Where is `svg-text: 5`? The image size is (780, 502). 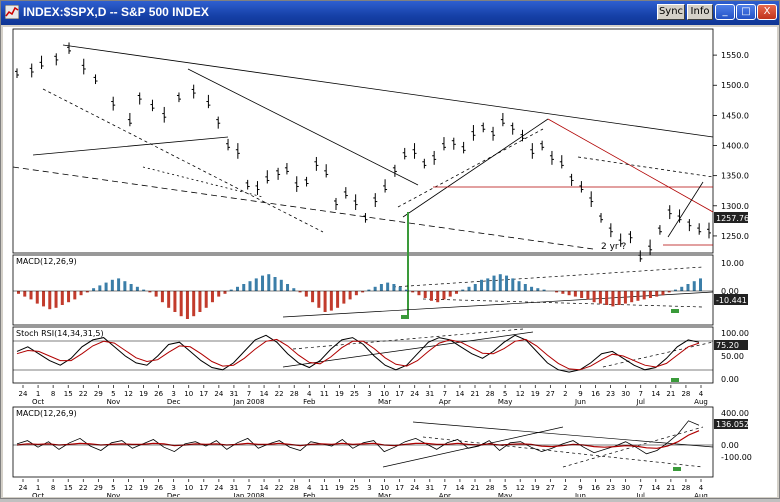 svg-text: 5 is located at coordinates (505, 488).